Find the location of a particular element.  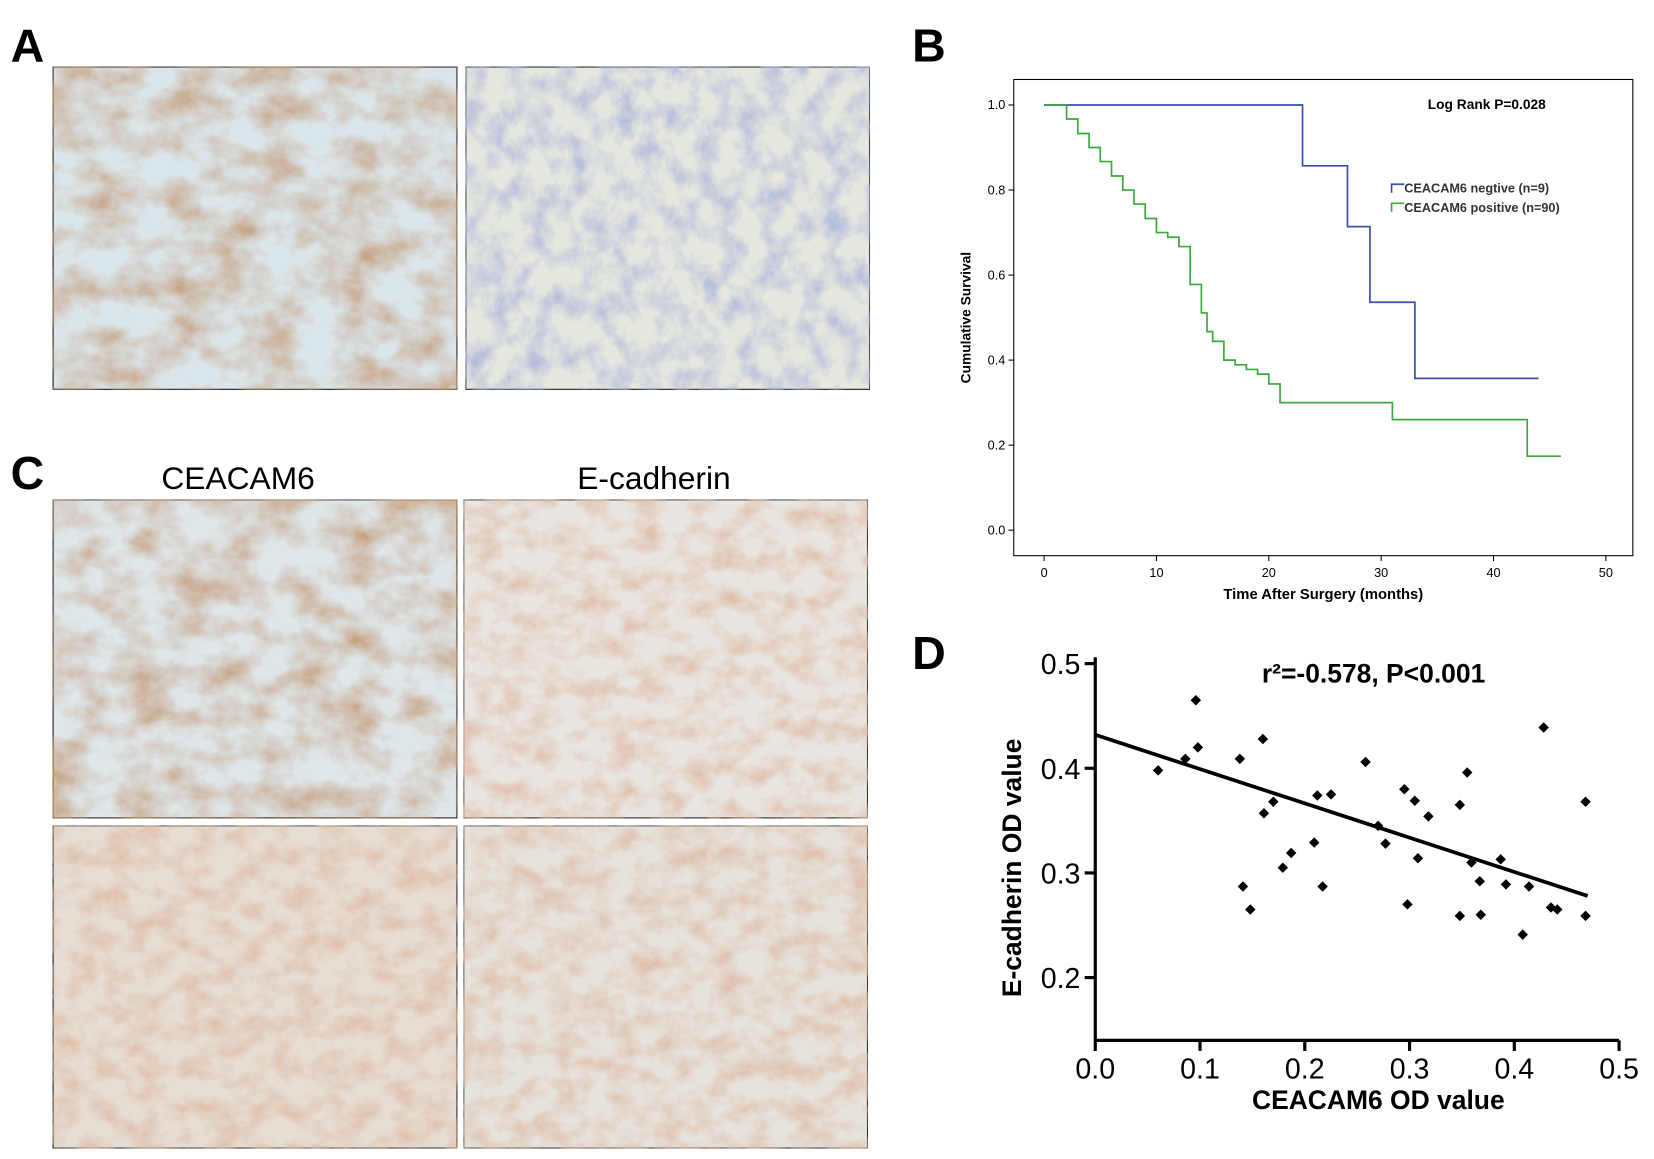

y-tick-label: 0.6 is located at coordinates (997, 275).